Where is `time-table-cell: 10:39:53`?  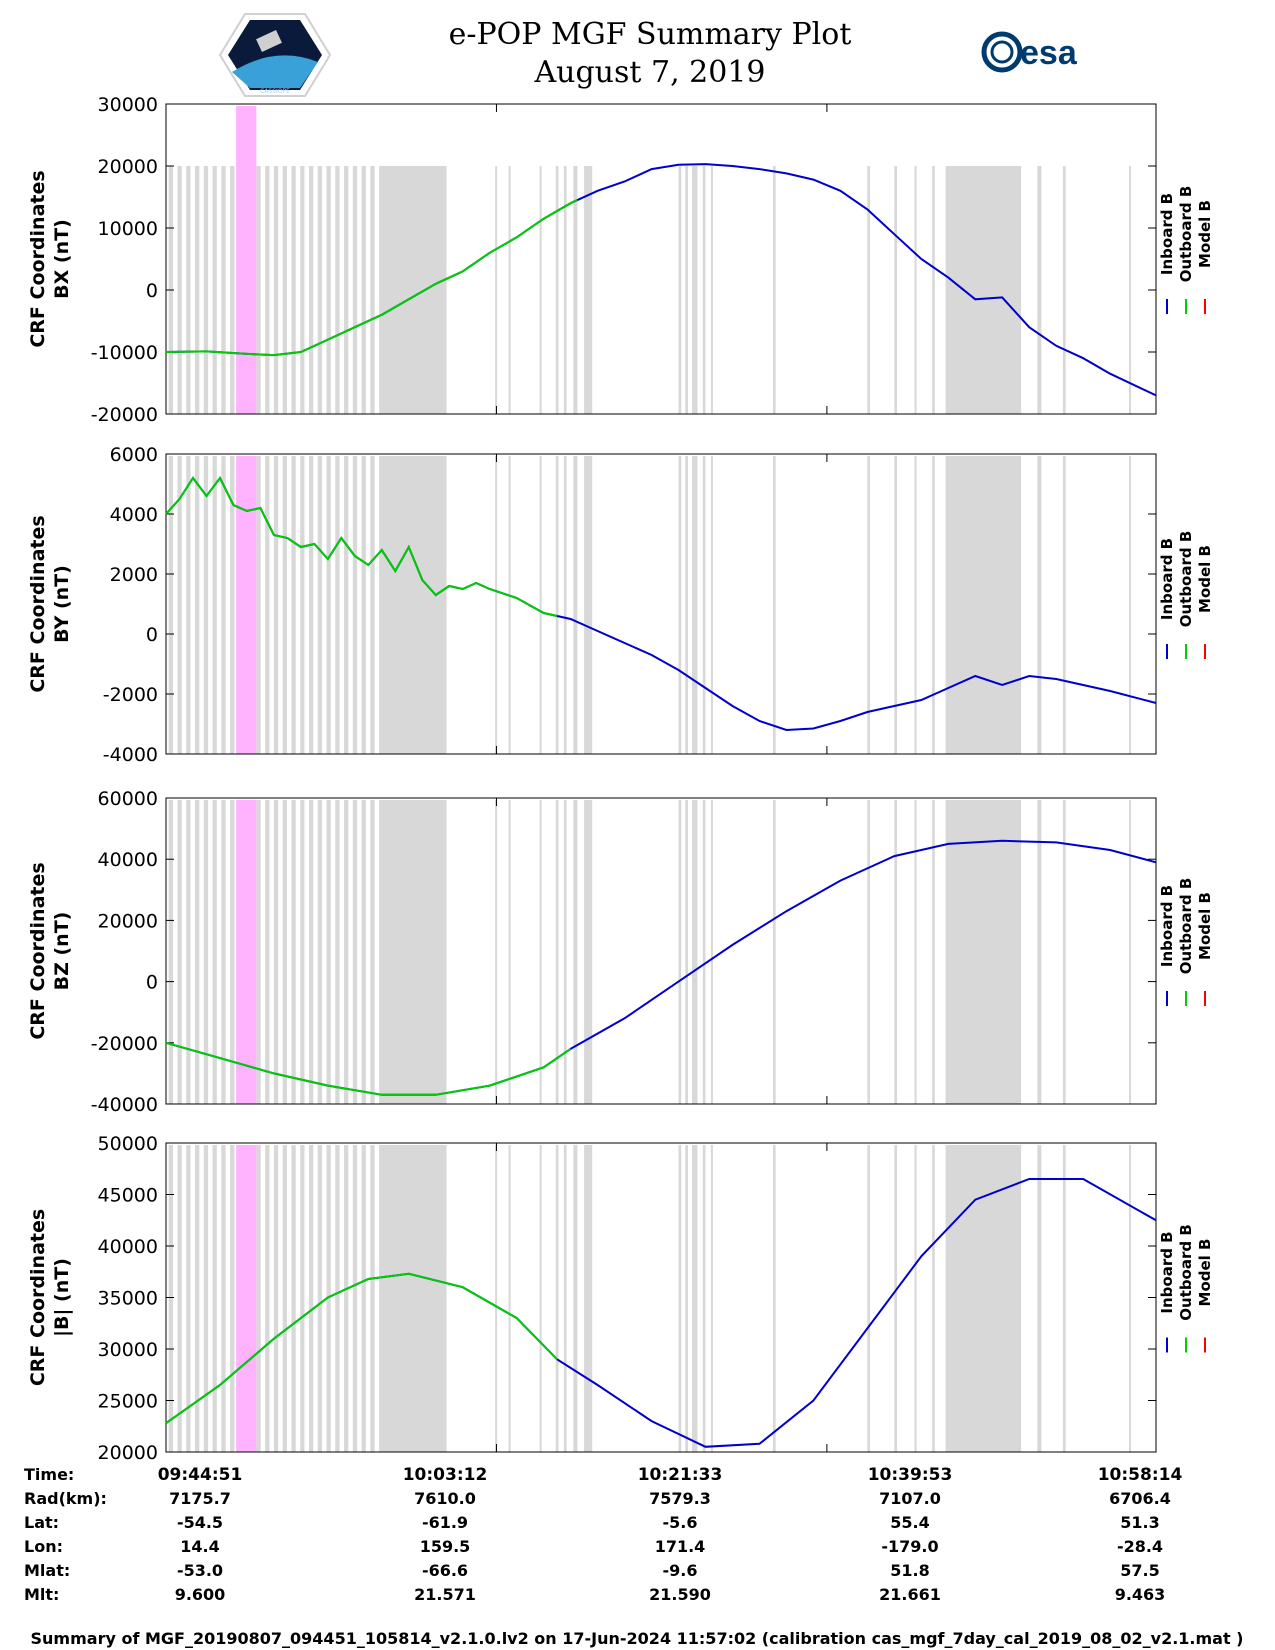 time-table-cell: 10:39:53 is located at coordinates (910, 1475).